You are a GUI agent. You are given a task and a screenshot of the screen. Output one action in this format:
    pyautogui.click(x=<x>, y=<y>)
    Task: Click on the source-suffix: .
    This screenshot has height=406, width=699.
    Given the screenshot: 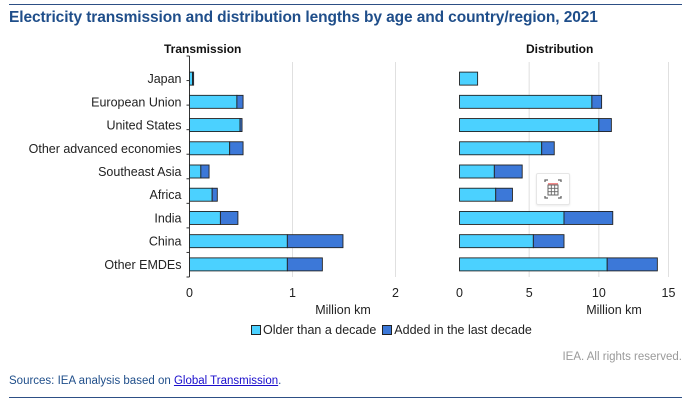 What is the action you would take?
    pyautogui.click(x=280, y=381)
    